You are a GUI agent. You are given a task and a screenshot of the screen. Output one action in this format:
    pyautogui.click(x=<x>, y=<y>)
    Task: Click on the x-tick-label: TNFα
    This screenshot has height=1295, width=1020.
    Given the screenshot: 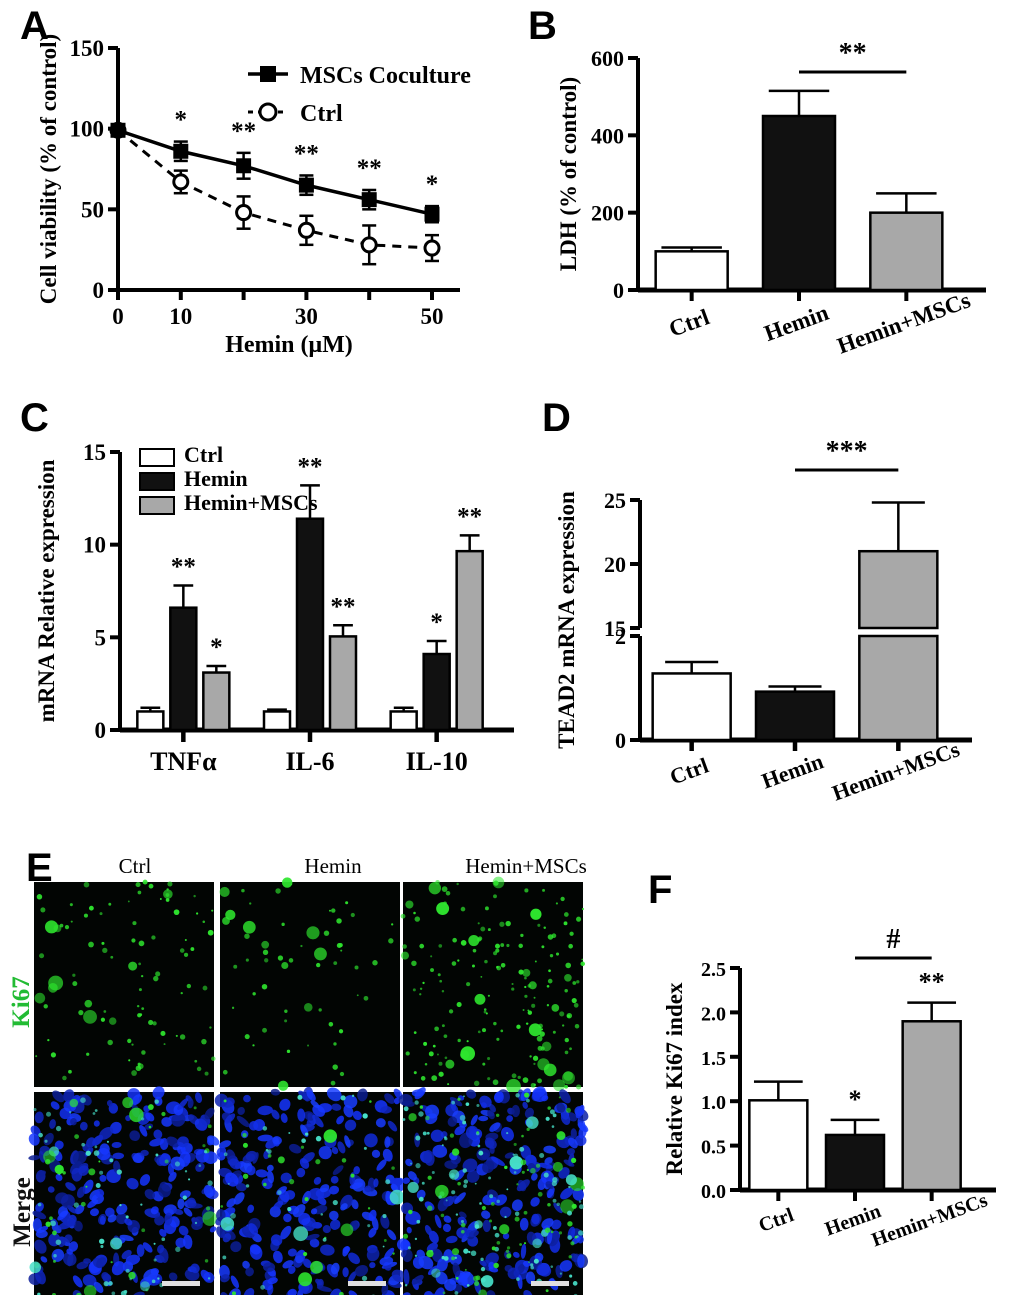 What is the action you would take?
    pyautogui.click(x=183, y=761)
    